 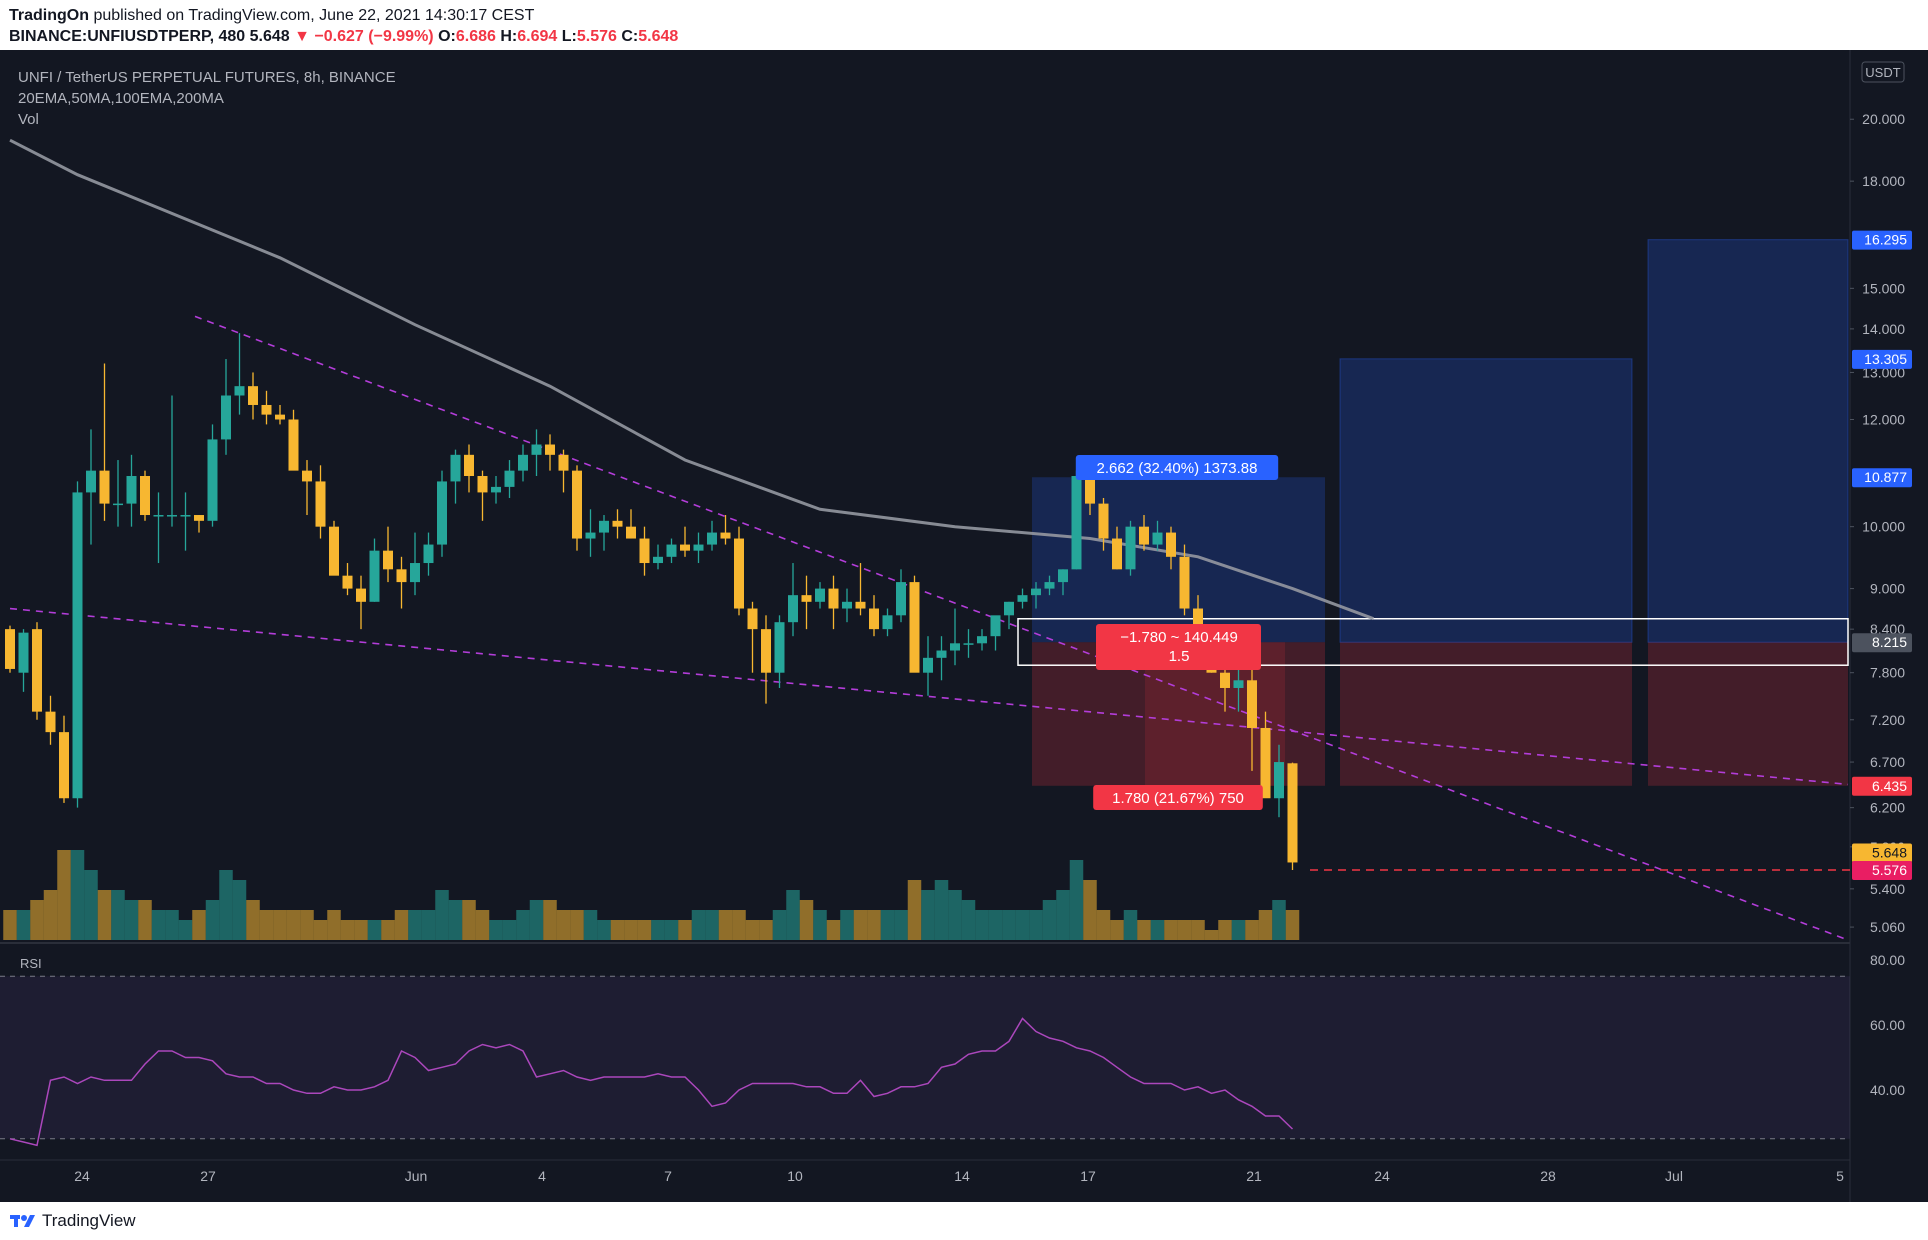 What do you see at coordinates (651, 1082) in the screenshot?
I see `rsi-line` at bounding box center [651, 1082].